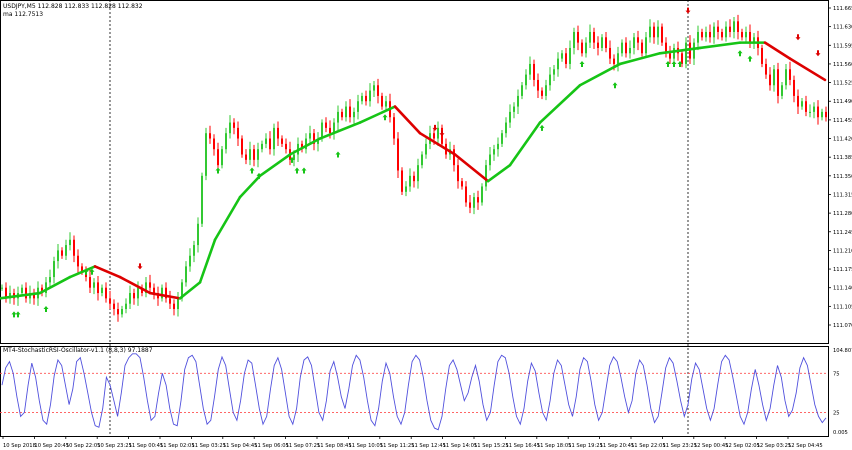 The width and height of the screenshot is (852, 450). What do you see at coordinates (774, 446) in the screenshot?
I see `time-axis-label: 12 Sep 03:25` at bounding box center [774, 446].